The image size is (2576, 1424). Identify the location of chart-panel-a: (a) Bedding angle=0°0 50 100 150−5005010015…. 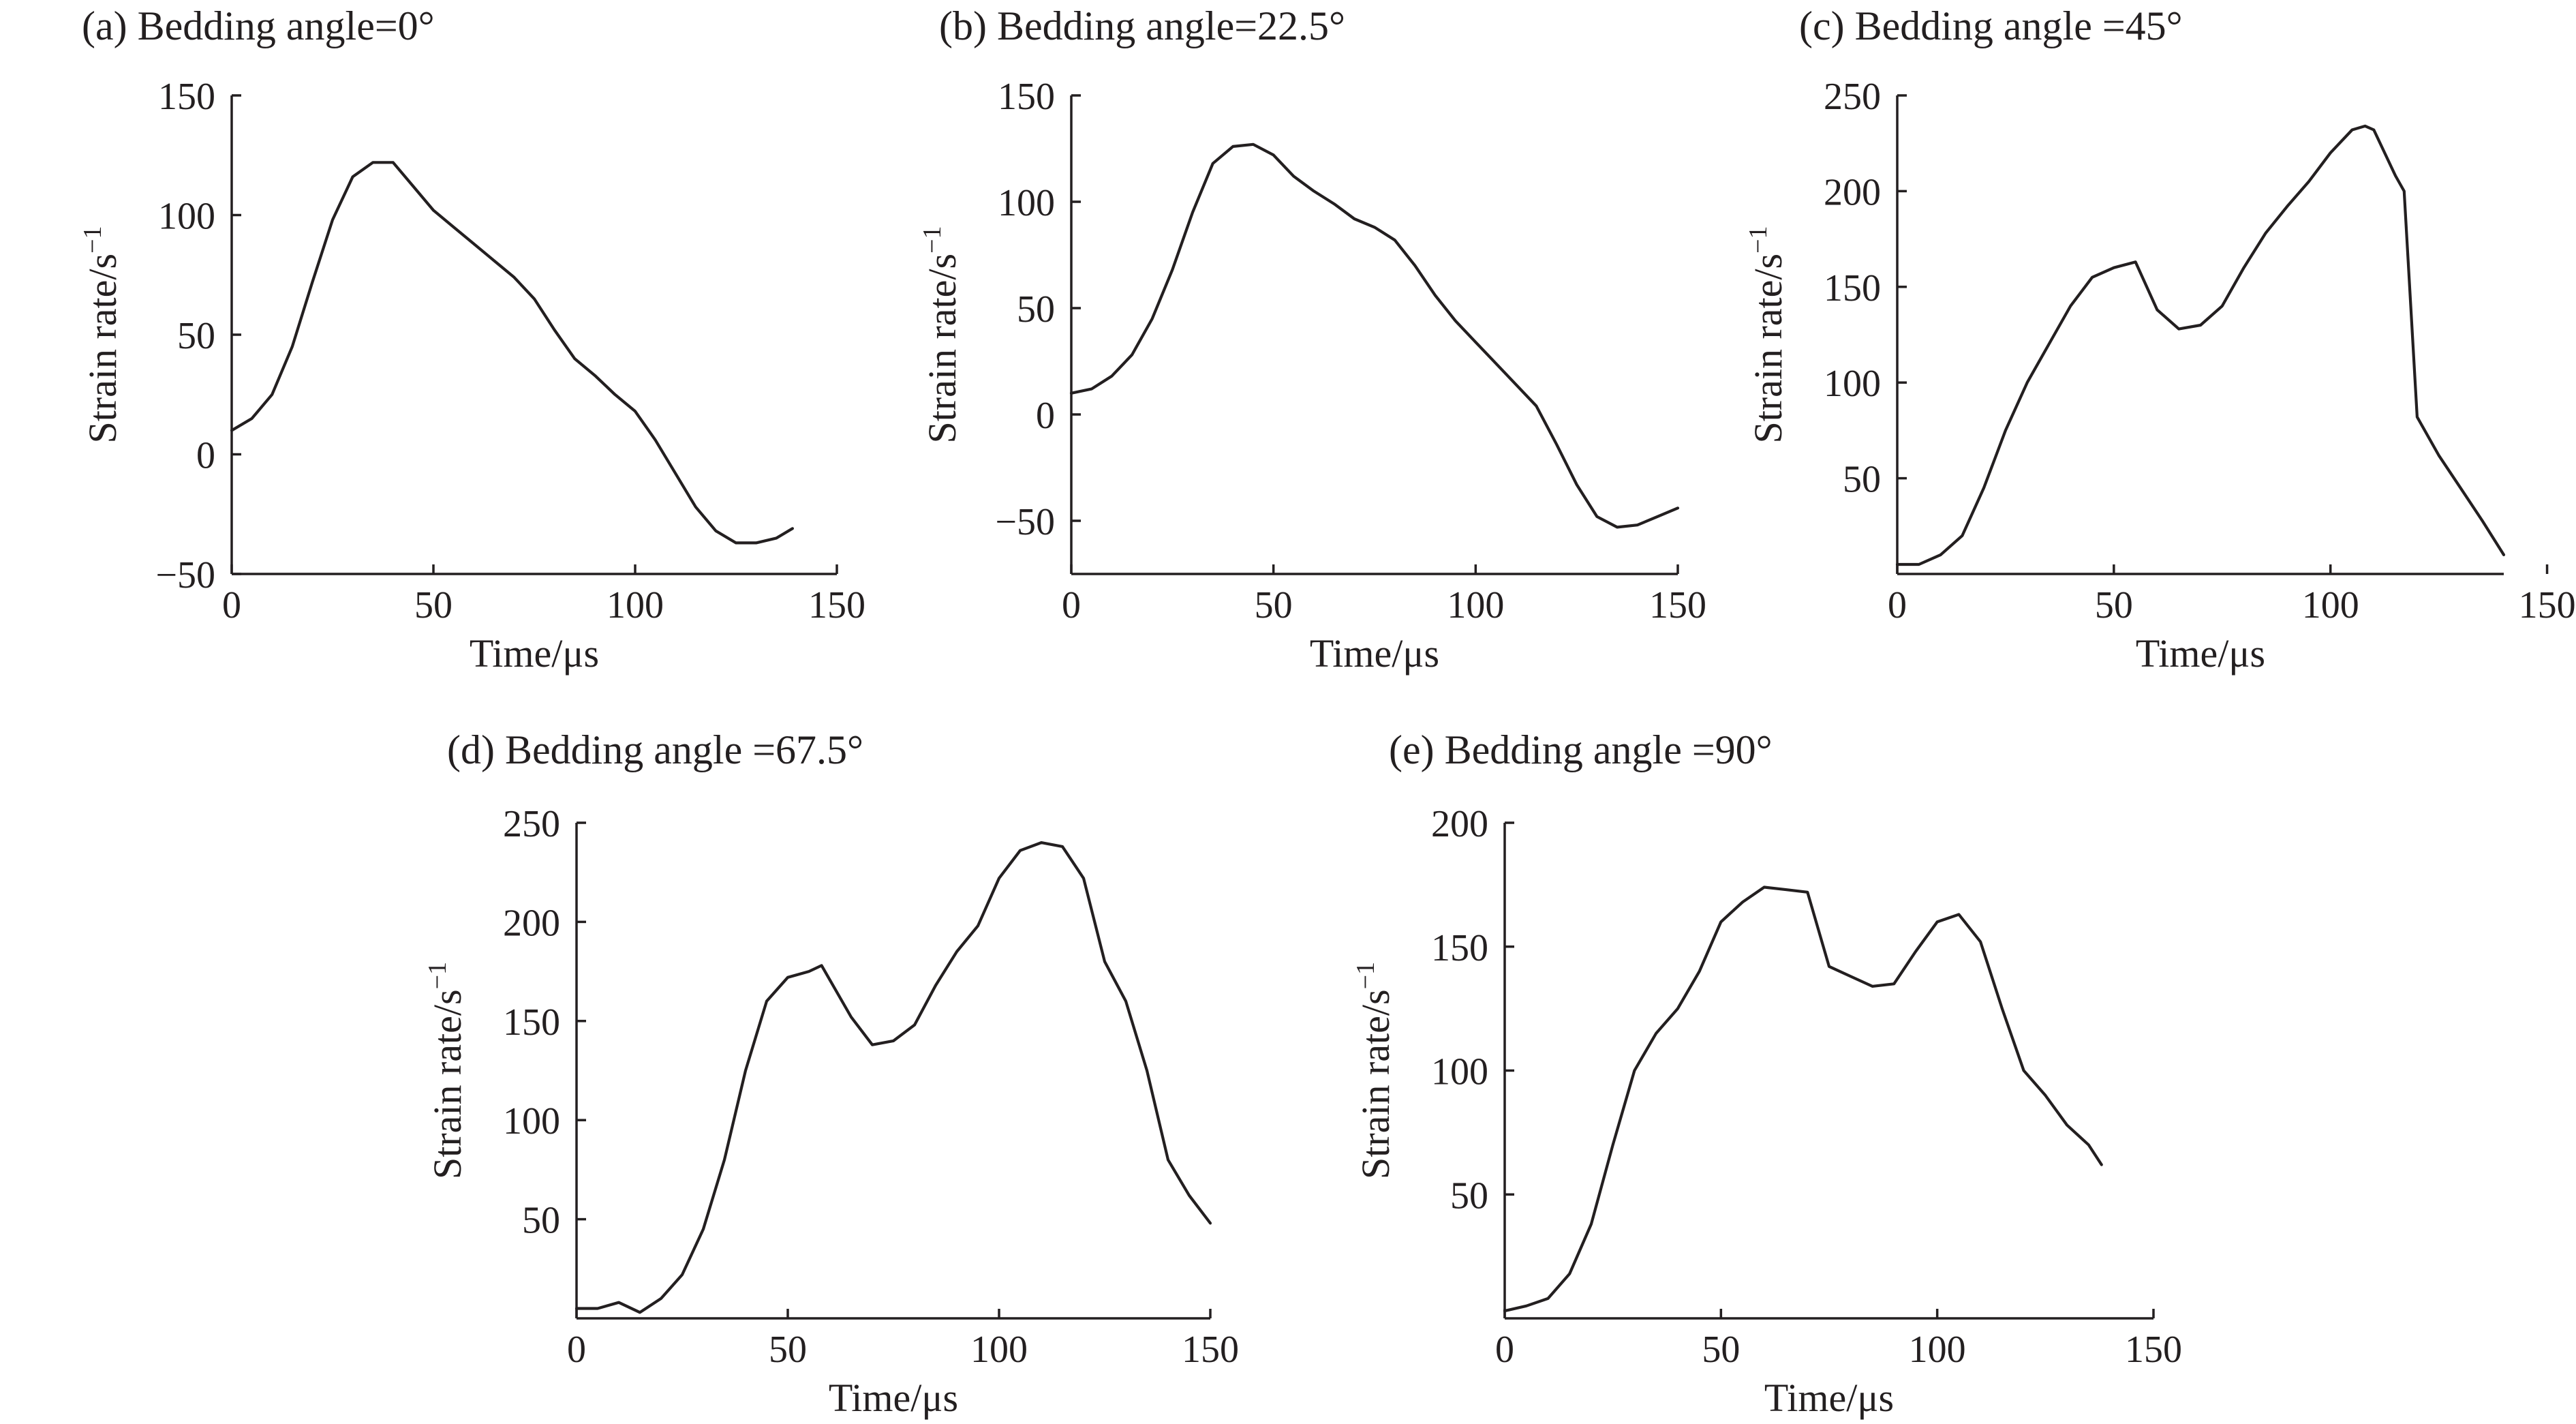
(471, 340).